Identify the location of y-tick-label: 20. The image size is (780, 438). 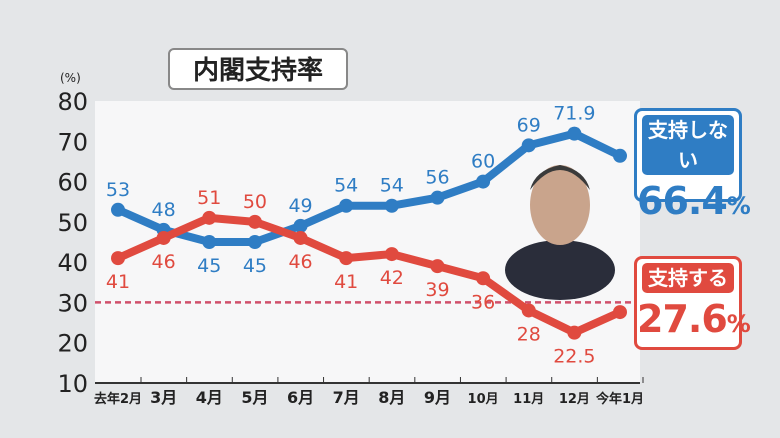
(72, 344).